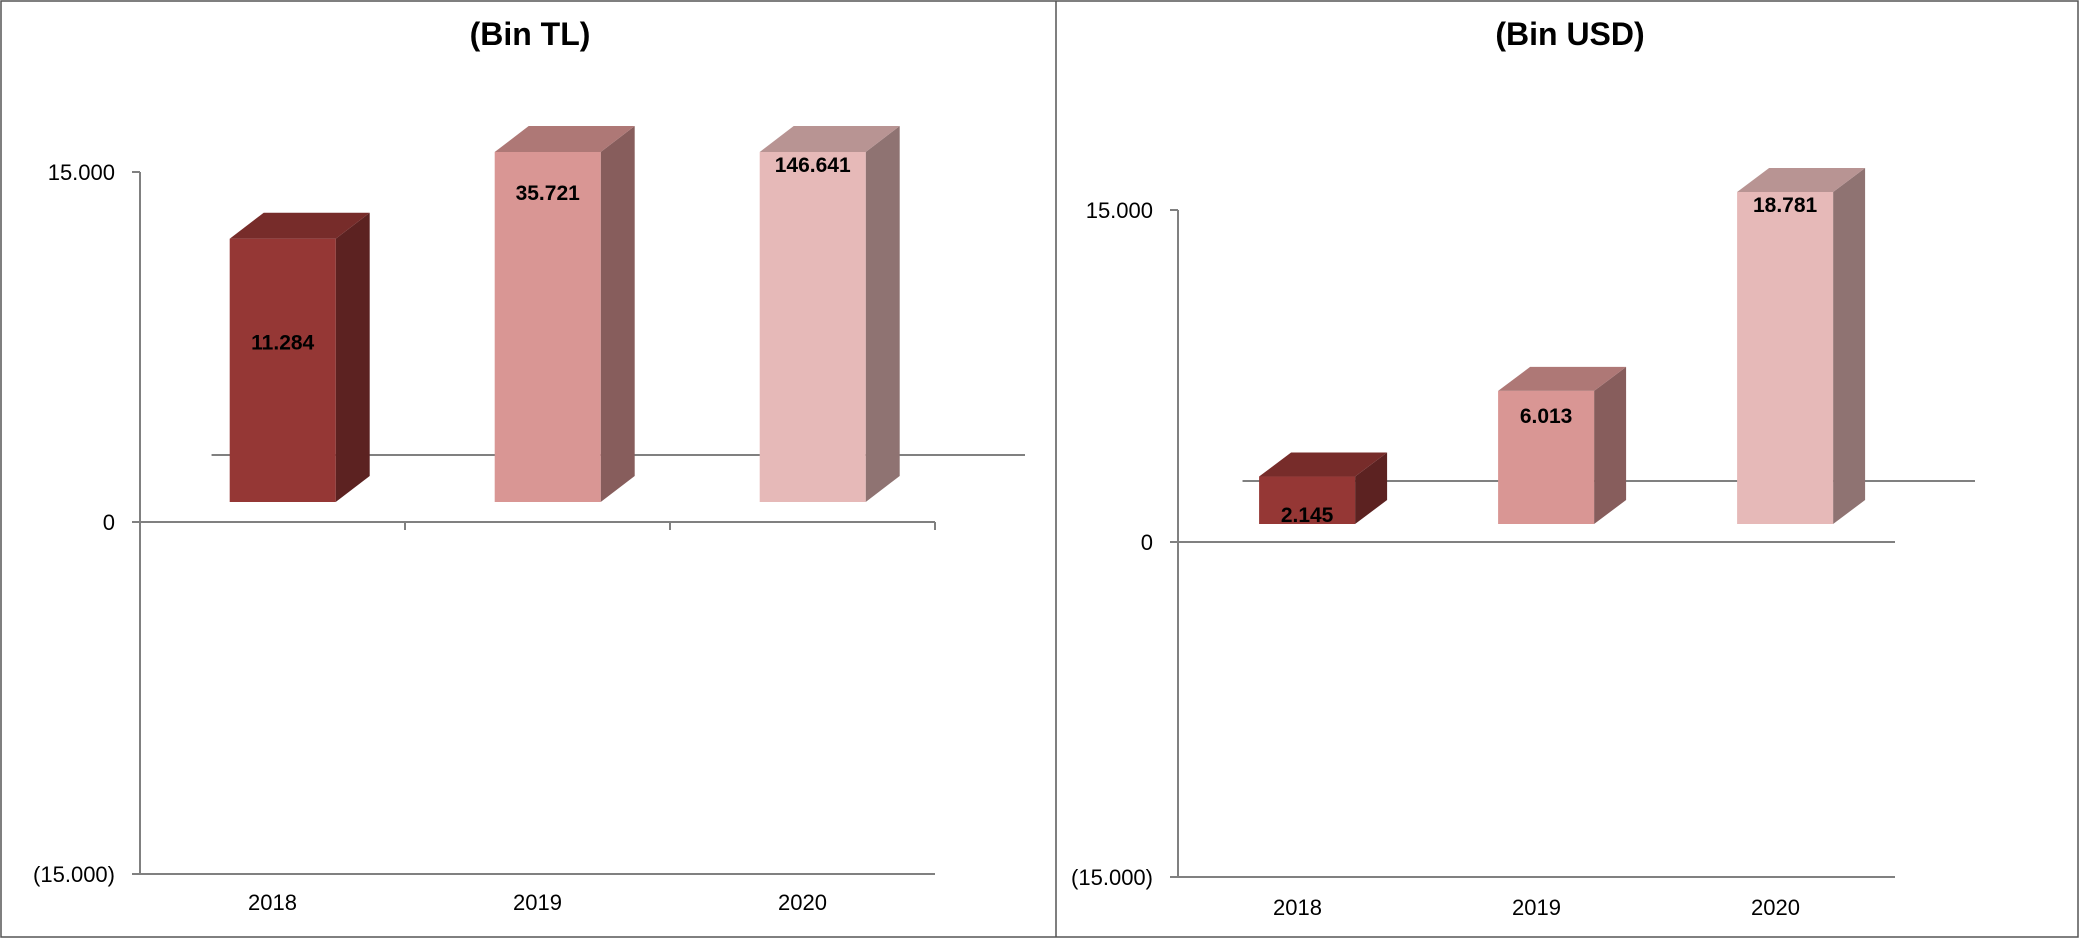  I want to click on chart-title: (Bin TL), so click(530, 34).